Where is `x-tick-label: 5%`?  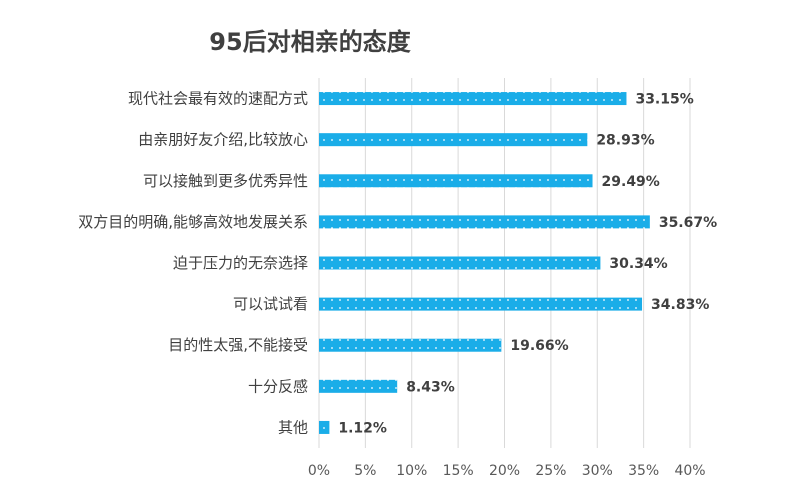 x-tick-label: 5% is located at coordinates (365, 471).